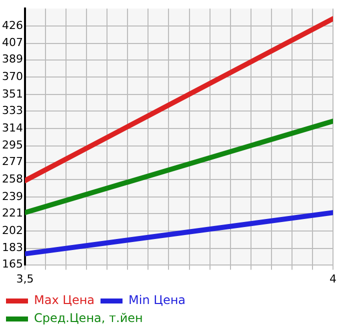 The width and height of the screenshot is (345, 335). Describe the element at coordinates (12, 145) in the screenshot. I see `y-tick-label: 295` at that location.